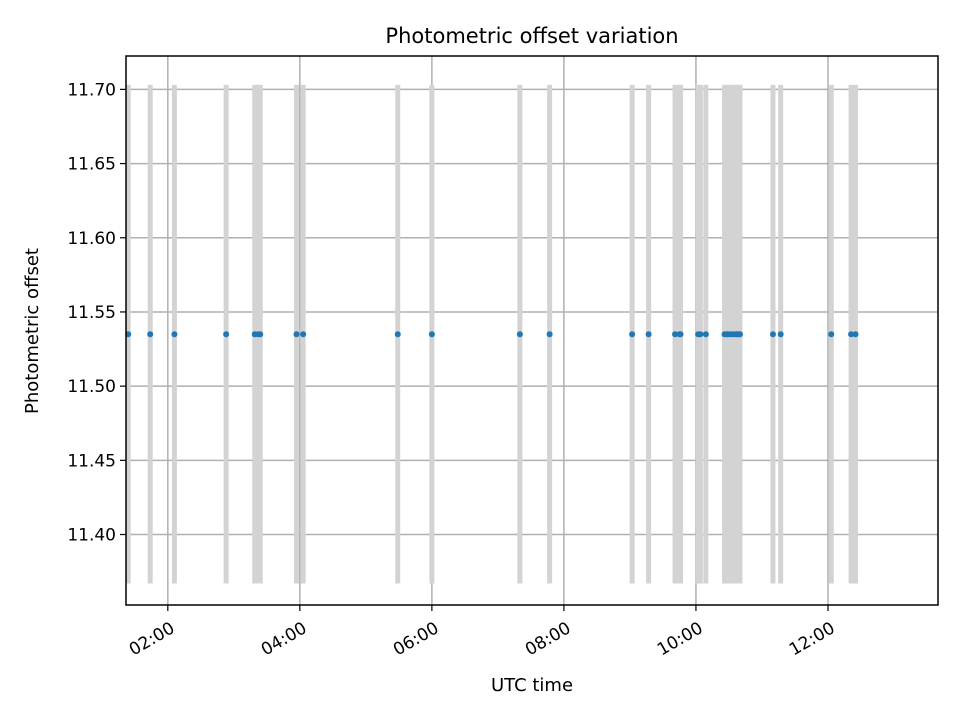  Describe the element at coordinates (91, 387) in the screenshot. I see `y-tick-label: 11.50` at that location.